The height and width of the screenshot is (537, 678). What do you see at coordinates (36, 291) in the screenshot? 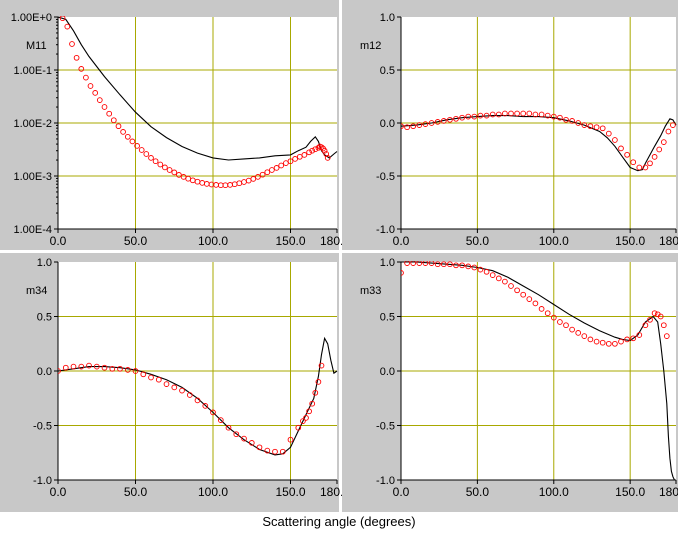
I see `panel-label: m34` at bounding box center [36, 291].